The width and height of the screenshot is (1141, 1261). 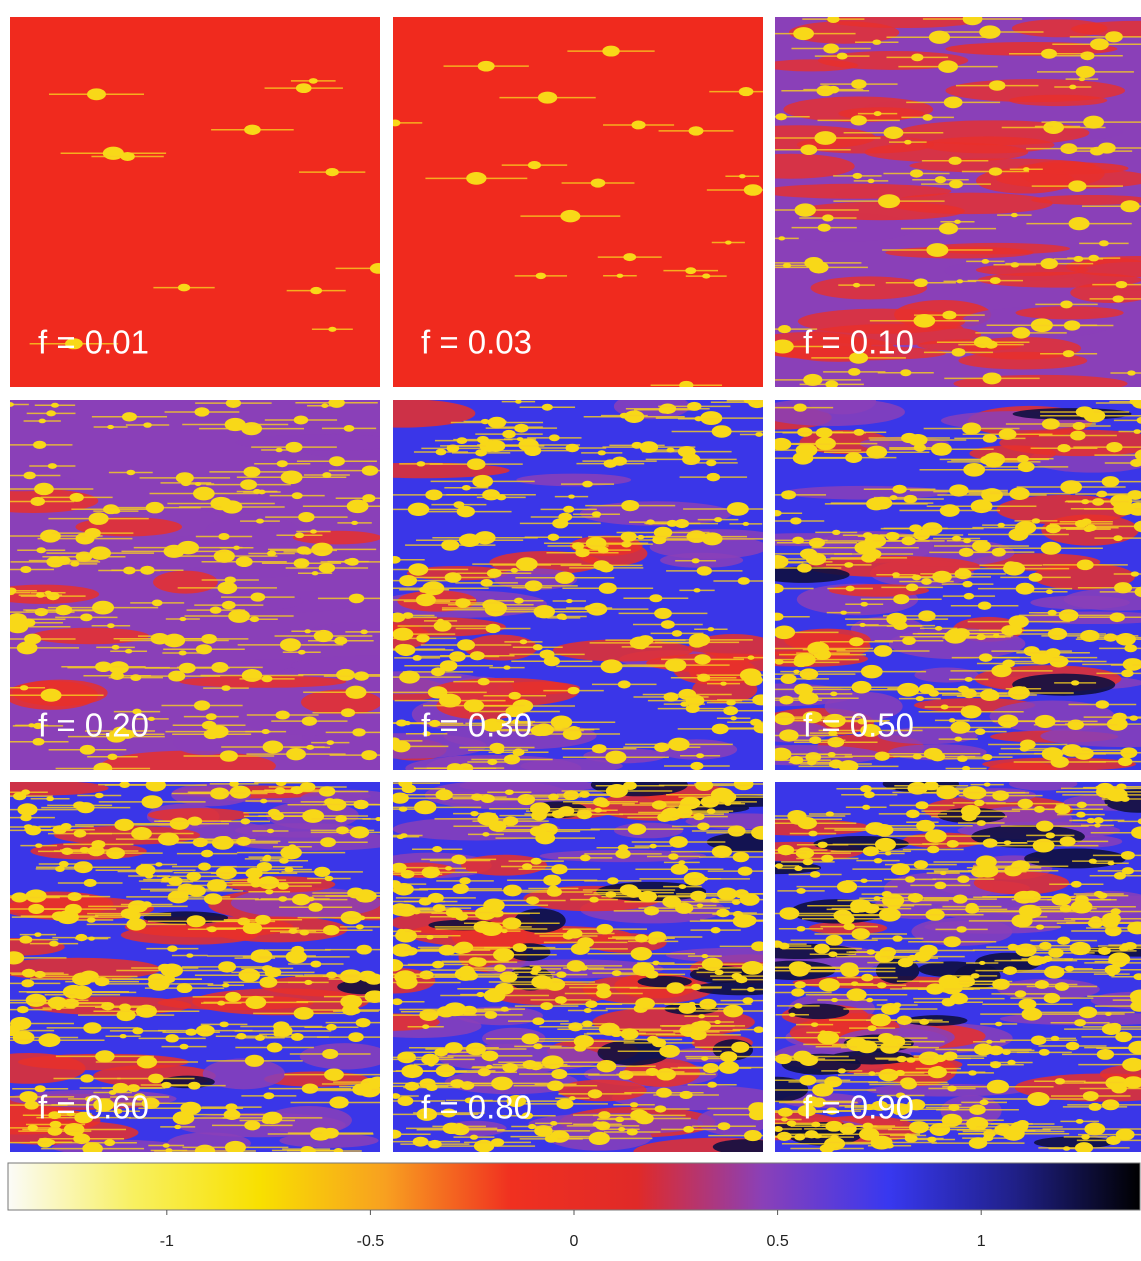 What do you see at coordinates (195, 585) in the screenshot?
I see `panel` at bounding box center [195, 585].